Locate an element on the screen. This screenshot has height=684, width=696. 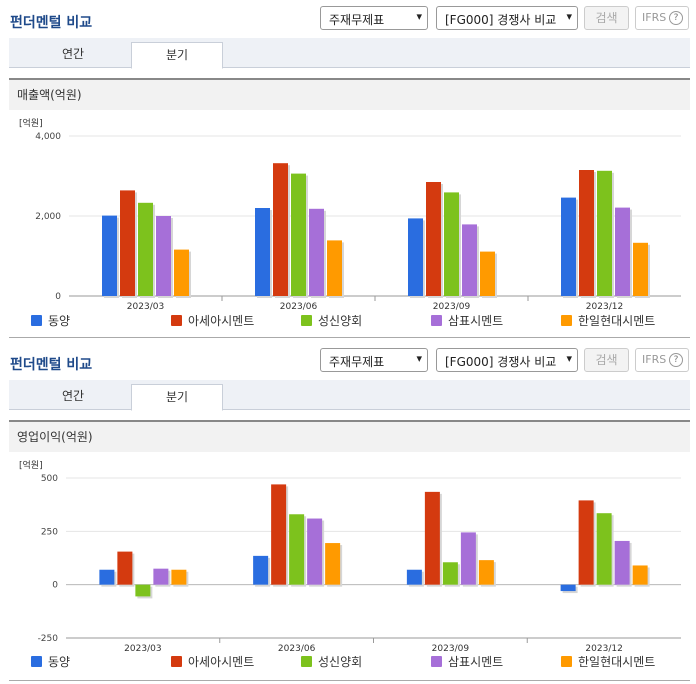
y-tick-label: -250 is located at coordinates (48, 639).